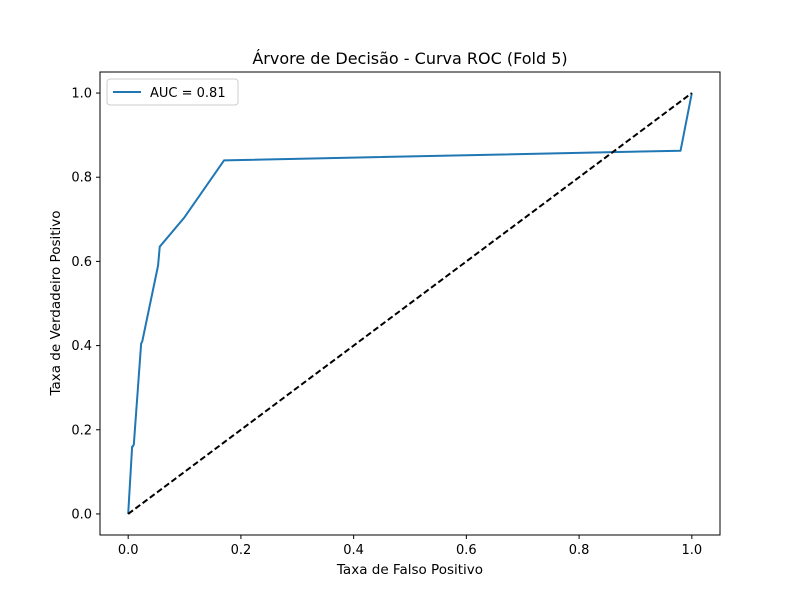 Image resolution: width=800 pixels, height=600 pixels. Describe the element at coordinates (409, 570) in the screenshot. I see `x-axis-label: Taxa de Falso Positivo` at that location.